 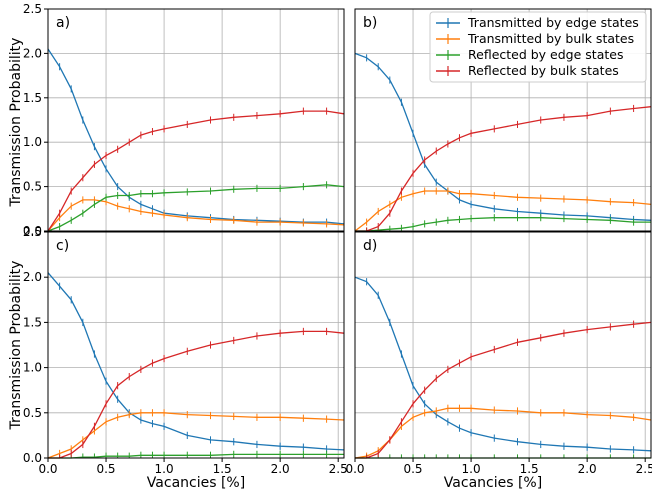 What do you see at coordinates (16, 346) in the screenshot?
I see `y-axis-label-bottom: Transmission Probability` at bounding box center [16, 346].